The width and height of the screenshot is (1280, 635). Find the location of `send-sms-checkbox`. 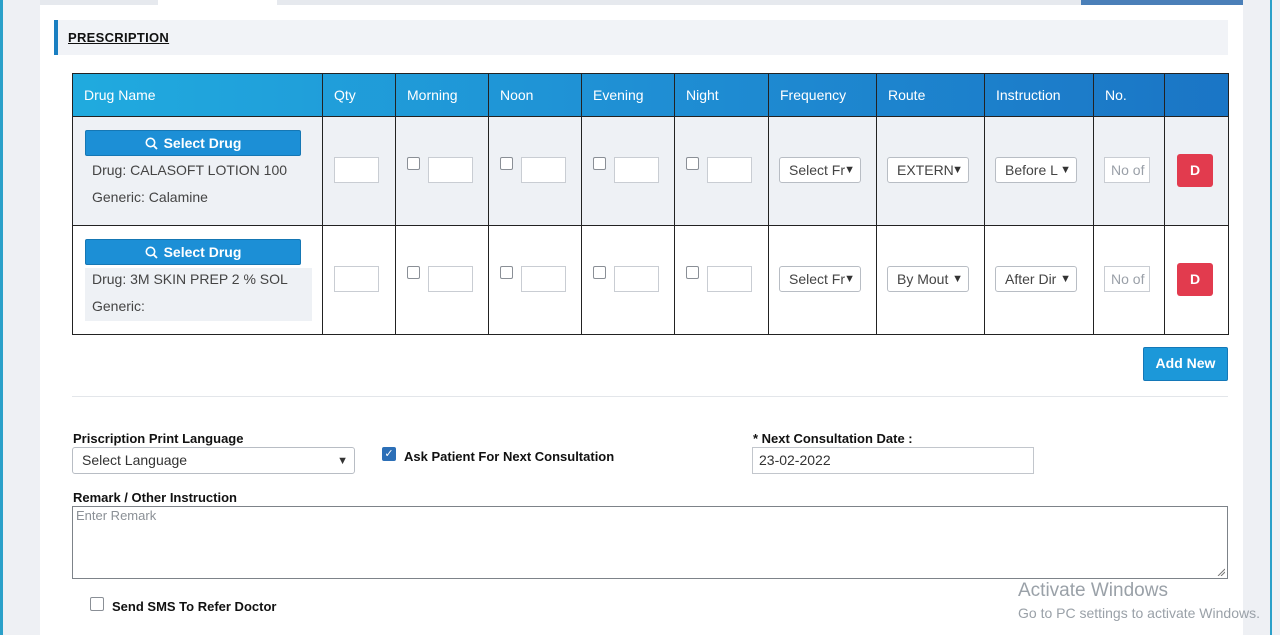

send-sms-checkbox is located at coordinates (97, 604).